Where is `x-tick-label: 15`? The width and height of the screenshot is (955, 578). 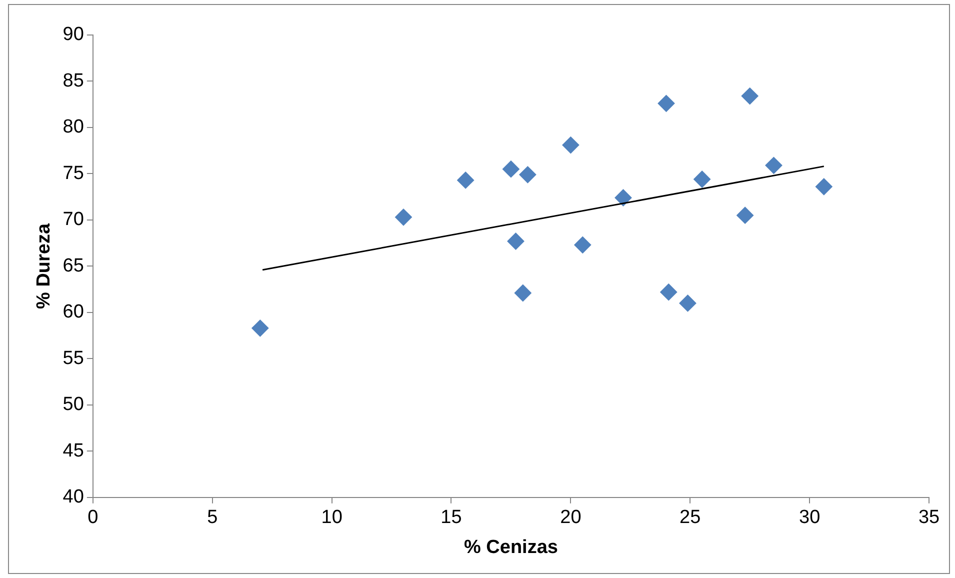 x-tick-label: 15 is located at coordinates (451, 517).